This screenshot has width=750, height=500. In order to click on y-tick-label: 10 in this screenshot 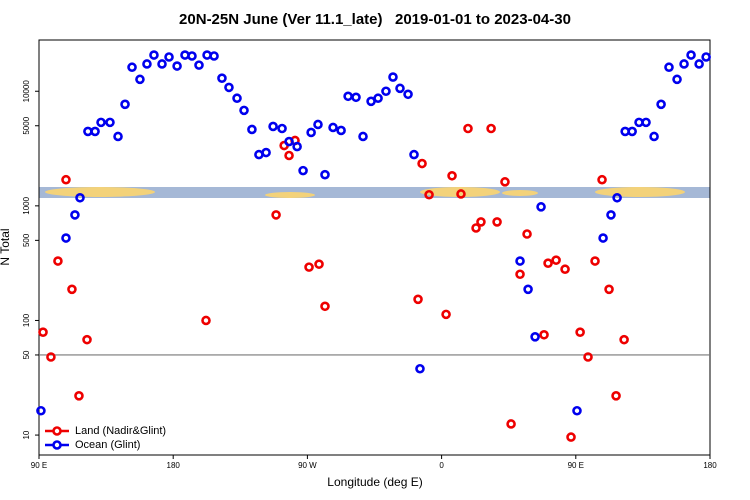, I will do `click(26, 434)`.